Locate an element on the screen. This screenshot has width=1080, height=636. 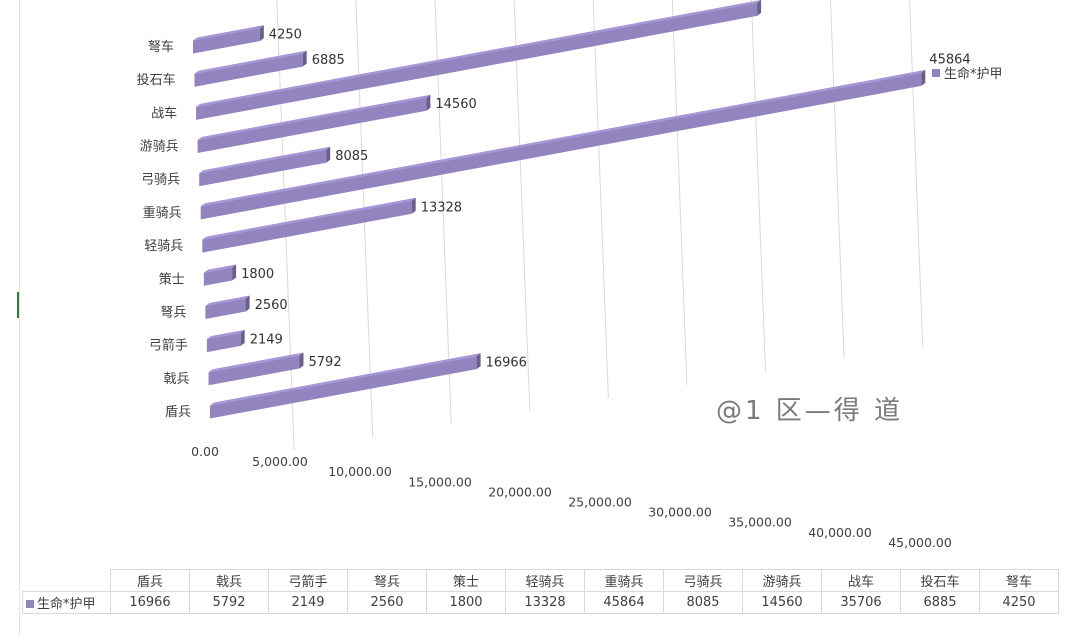
value-tick-label: 5,000.00 is located at coordinates (280, 461).